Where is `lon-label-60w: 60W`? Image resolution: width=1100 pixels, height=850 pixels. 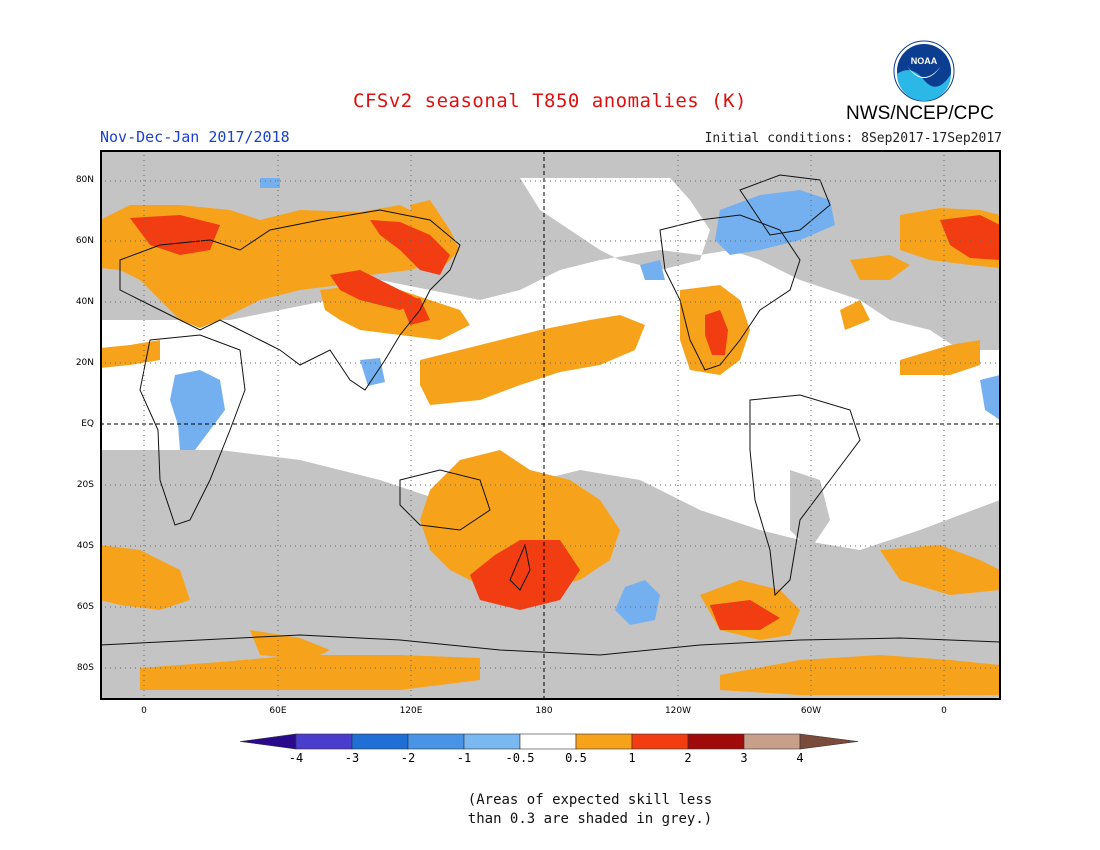
lon-label-60w: 60W is located at coordinates (811, 711).